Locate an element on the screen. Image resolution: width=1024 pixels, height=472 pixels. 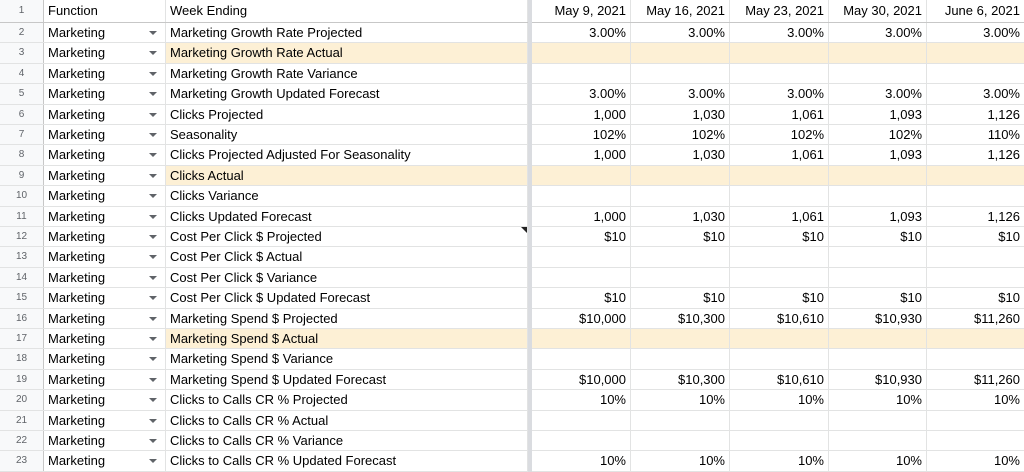
value-cell: 102% is located at coordinates (878, 135).